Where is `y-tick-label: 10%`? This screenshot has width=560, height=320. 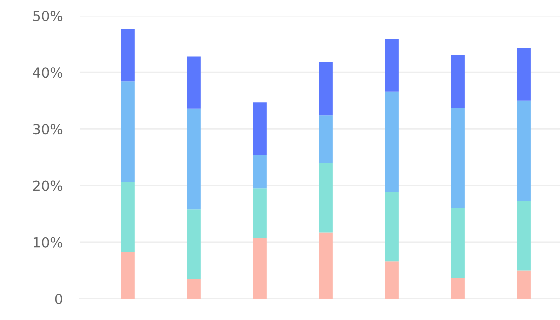
y-tick-label: 10% is located at coordinates (48, 242).